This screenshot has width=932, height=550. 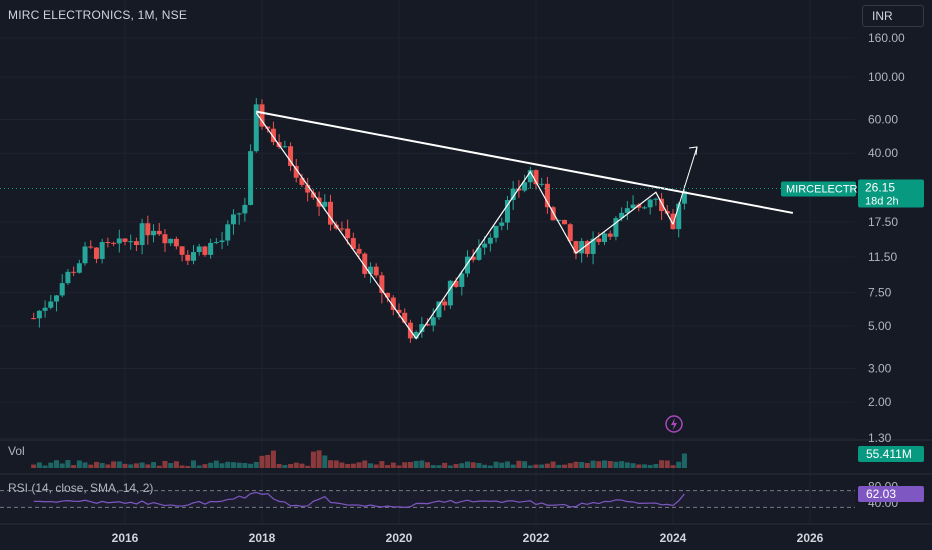 What do you see at coordinates (674, 424) in the screenshot?
I see `lightning-icon` at bounding box center [674, 424].